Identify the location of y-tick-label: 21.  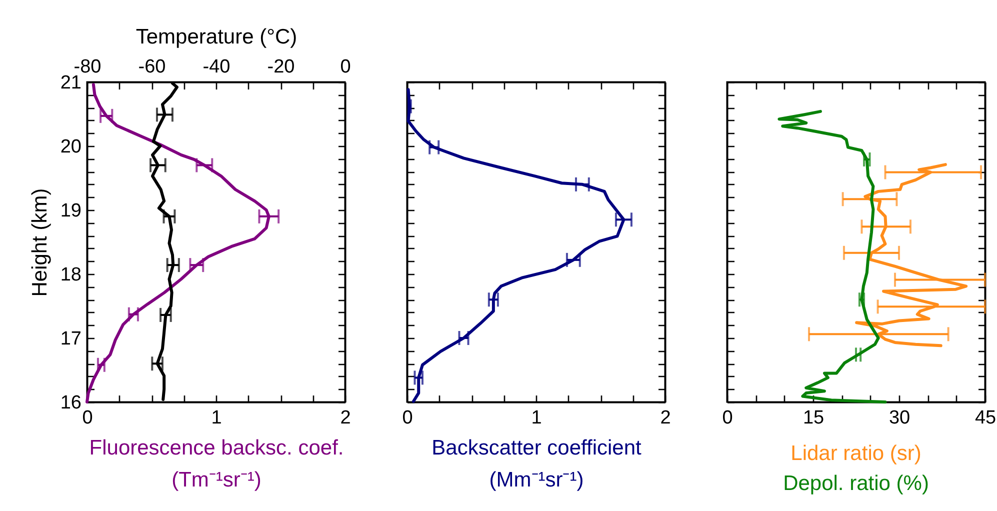
(71, 83).